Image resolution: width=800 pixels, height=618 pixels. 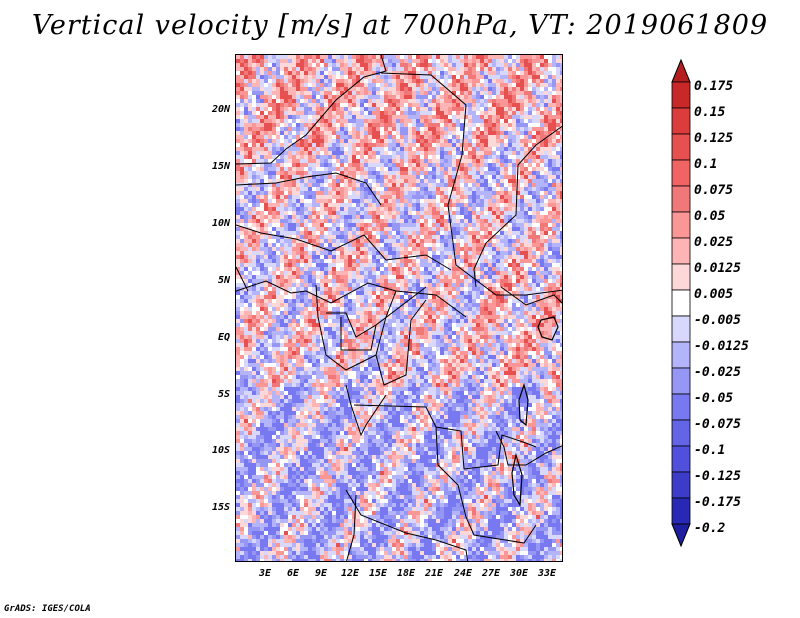 I want to click on lon-label-33e: 33E, so click(x=547, y=573).